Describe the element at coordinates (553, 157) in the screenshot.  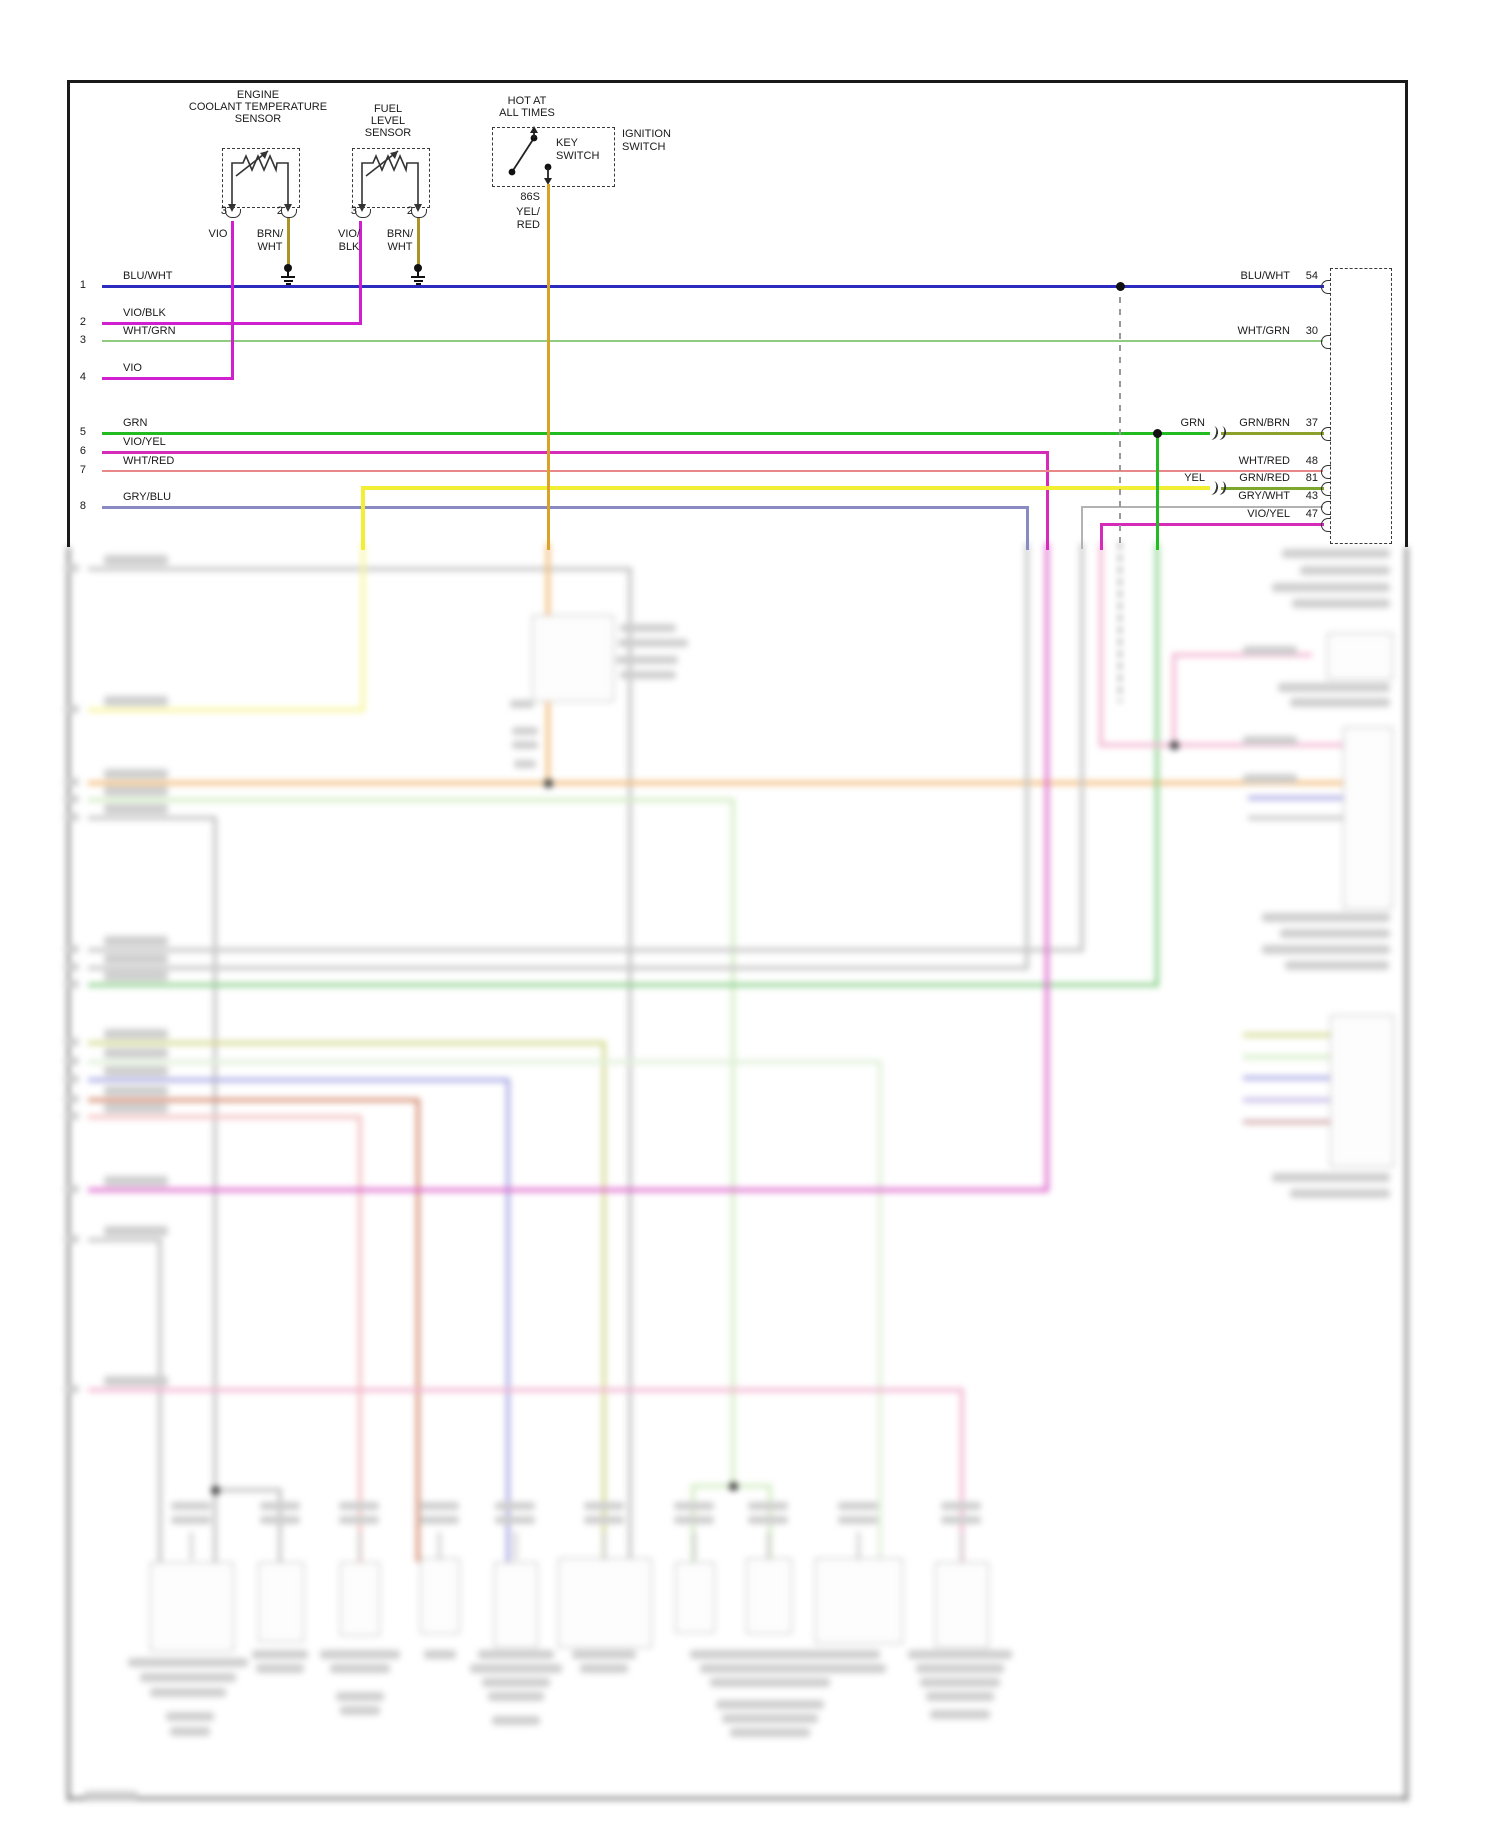
I see `key-switch-box` at that location.